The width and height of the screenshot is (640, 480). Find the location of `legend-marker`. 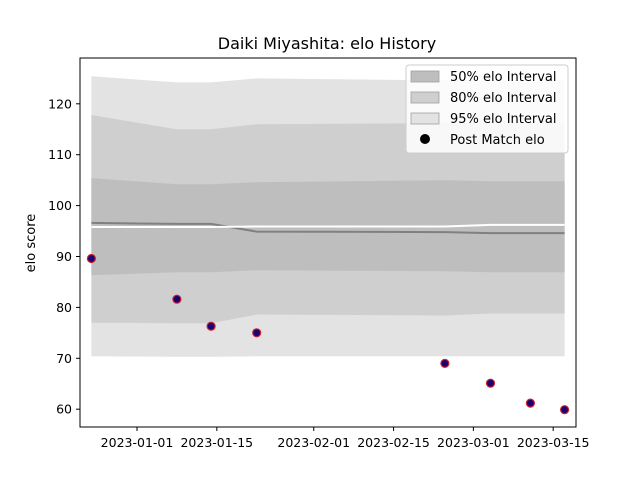

legend-marker is located at coordinates (425, 139).